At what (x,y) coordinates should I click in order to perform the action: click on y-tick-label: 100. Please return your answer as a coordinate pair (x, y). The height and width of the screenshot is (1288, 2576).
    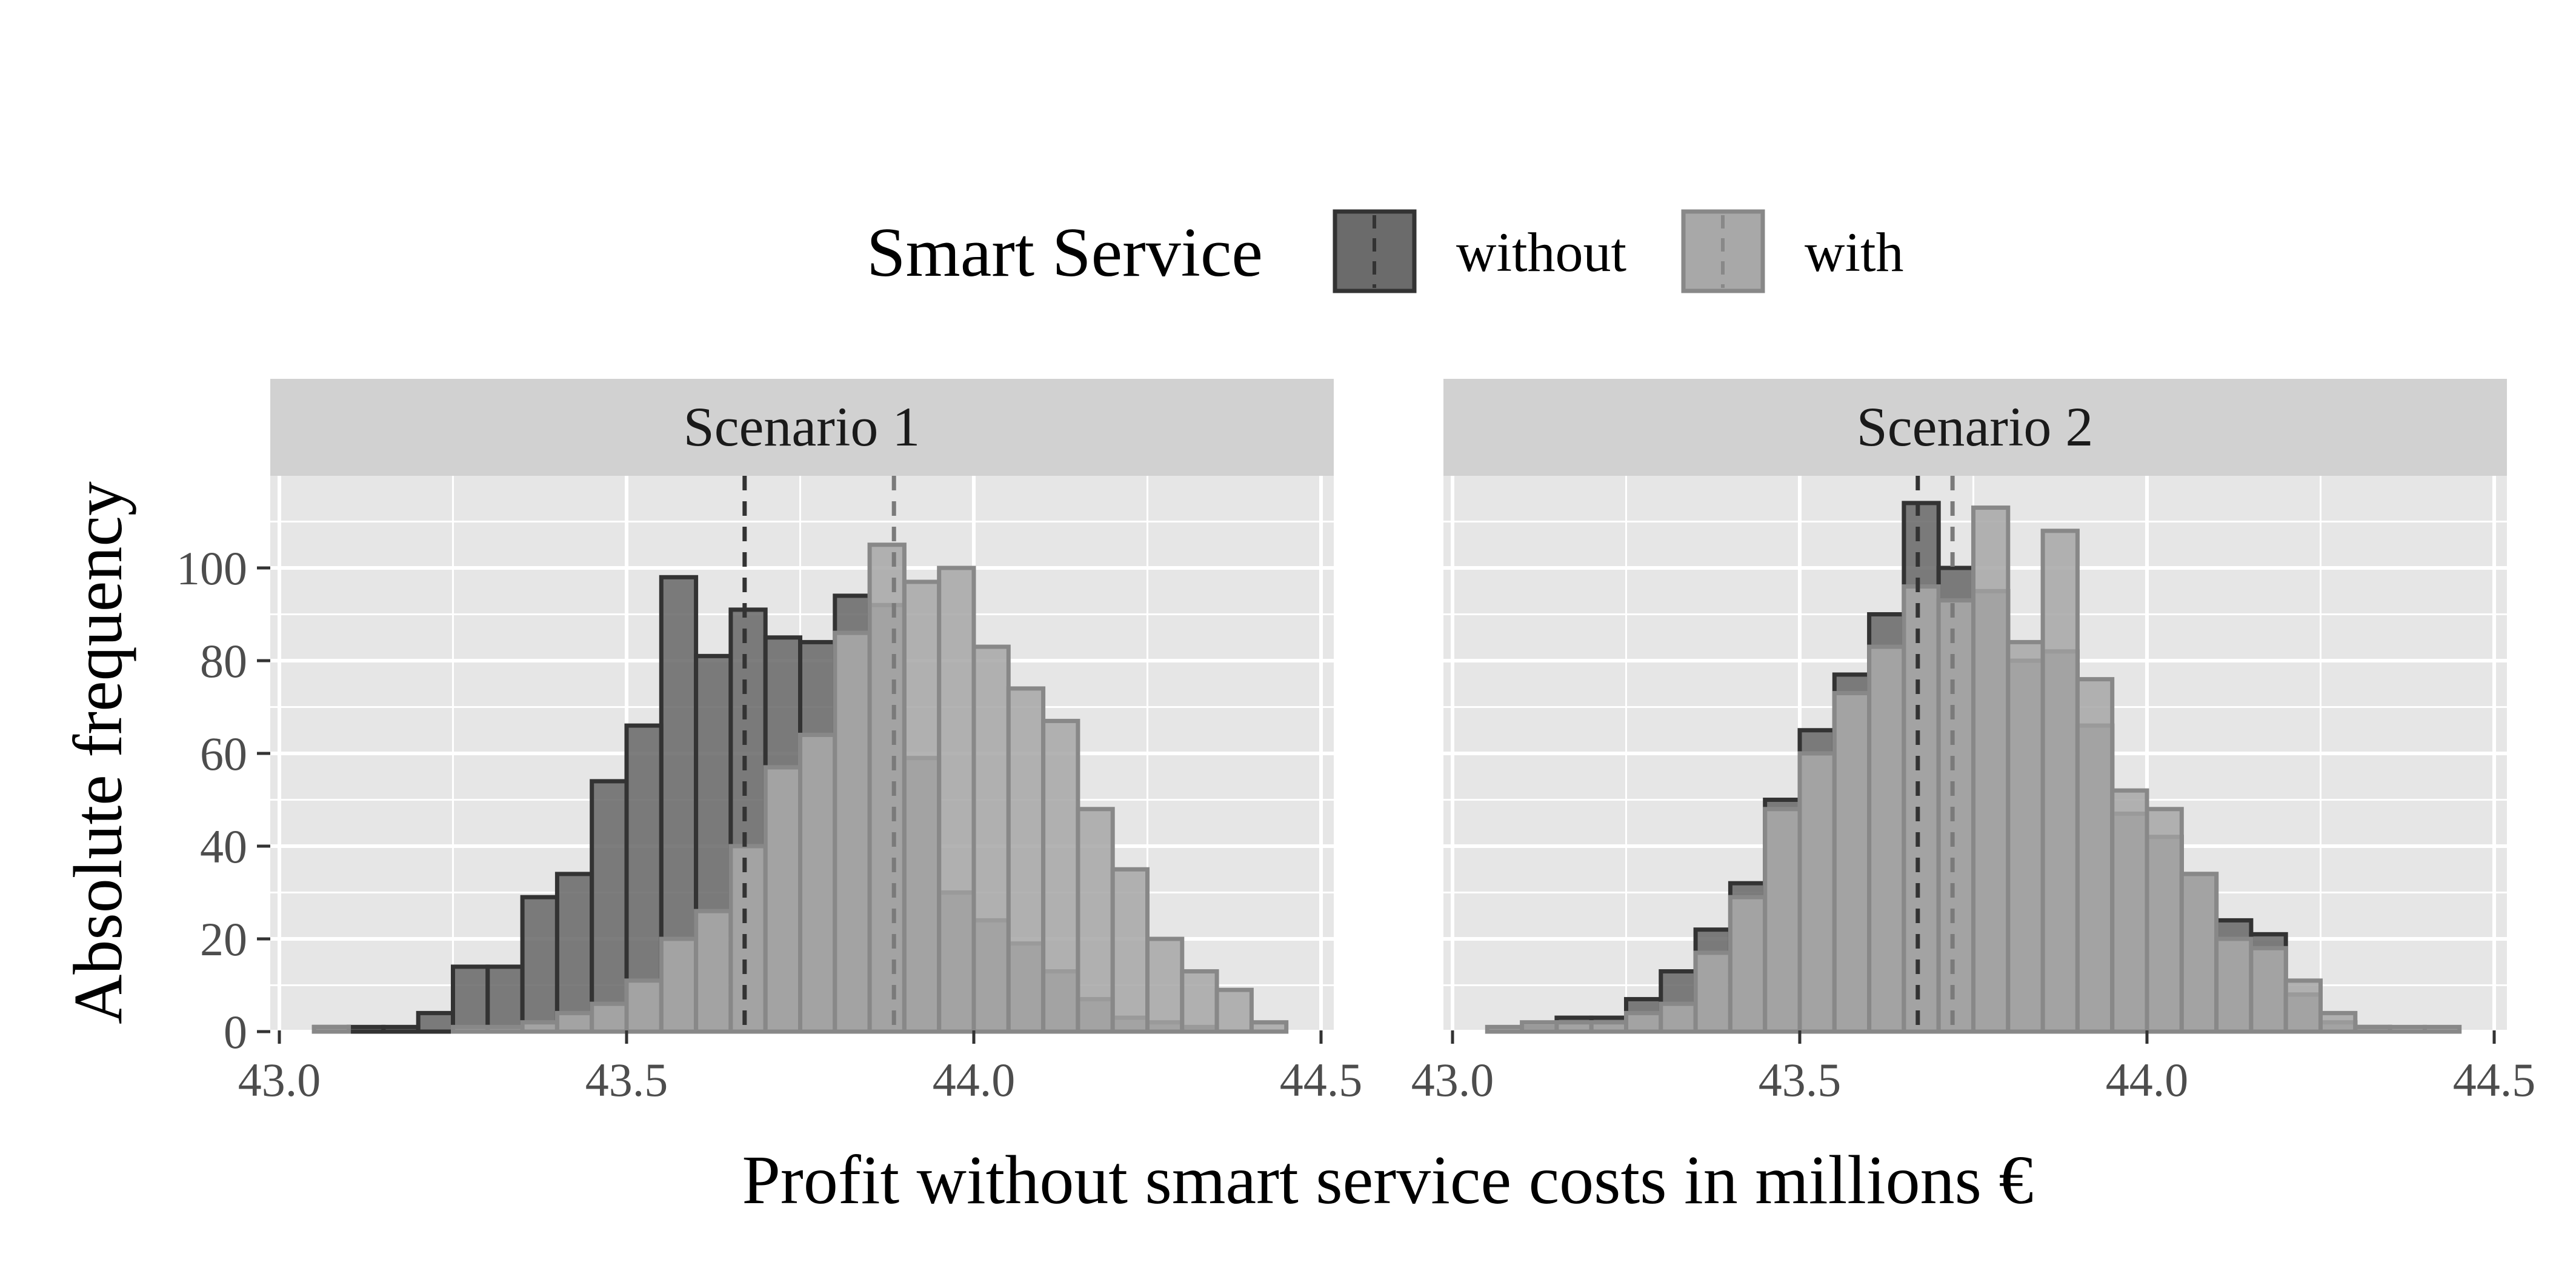
    Looking at the image, I should click on (211, 568).